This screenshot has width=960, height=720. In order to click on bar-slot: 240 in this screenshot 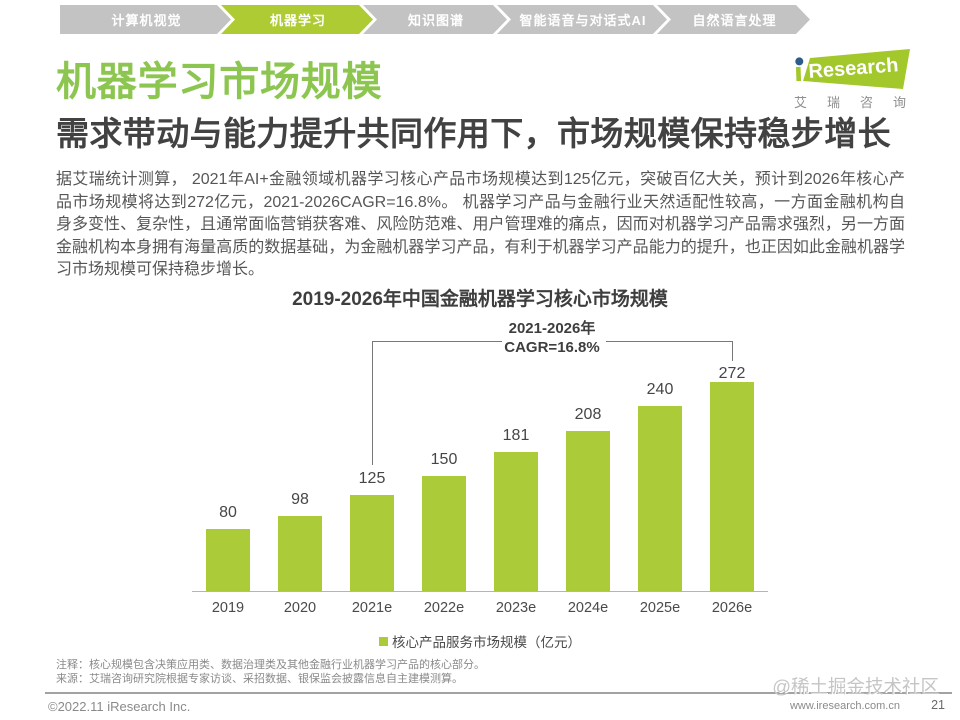, I will do `click(660, 455)`.